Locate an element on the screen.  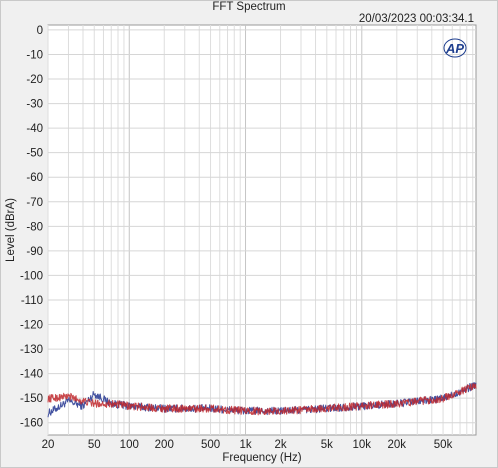
y-tick-label: -80 is located at coordinates (34, 227).